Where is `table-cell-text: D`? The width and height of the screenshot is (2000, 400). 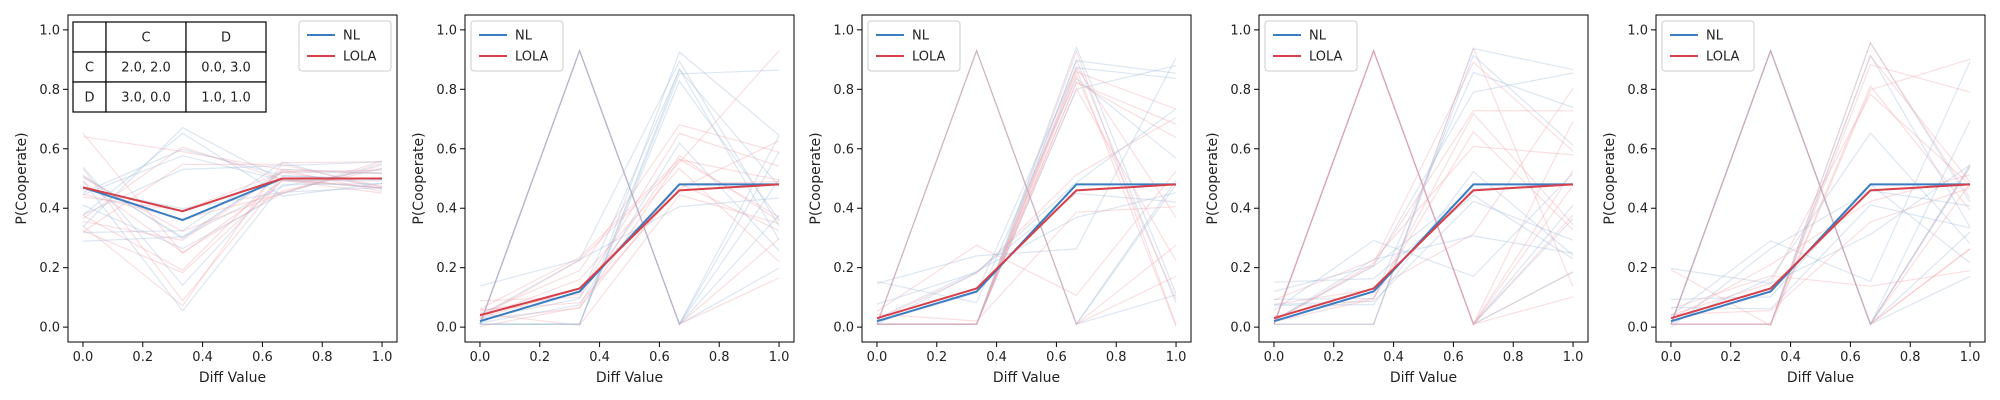
table-cell-text: D is located at coordinates (226, 38).